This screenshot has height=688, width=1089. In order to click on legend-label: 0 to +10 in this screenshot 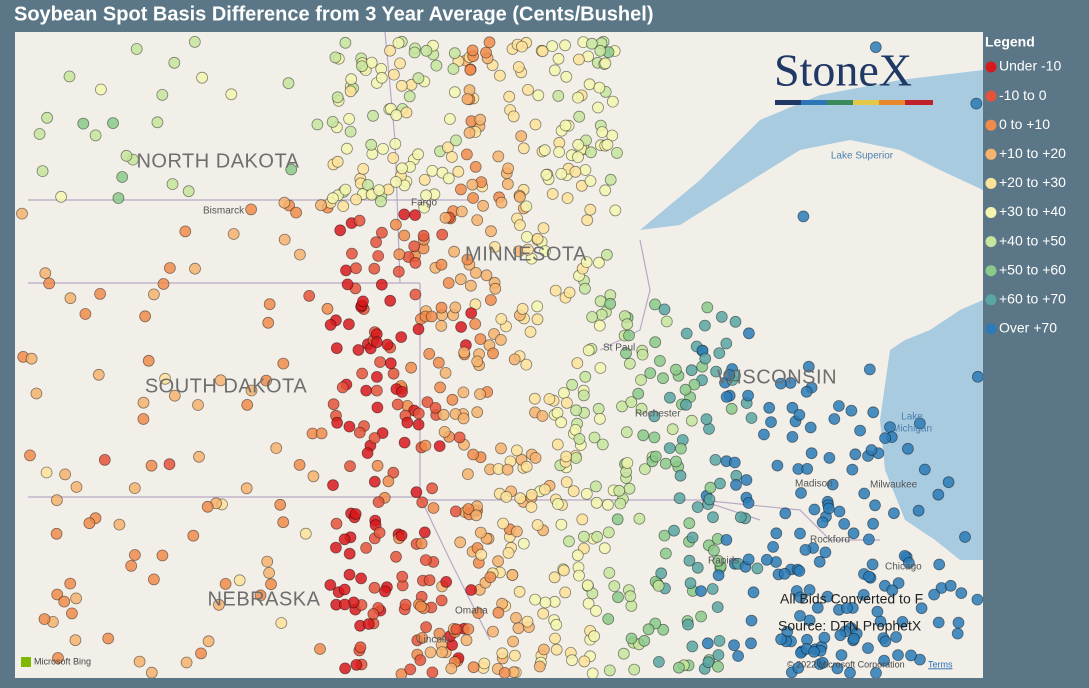, I will do `click(1024, 124)`.